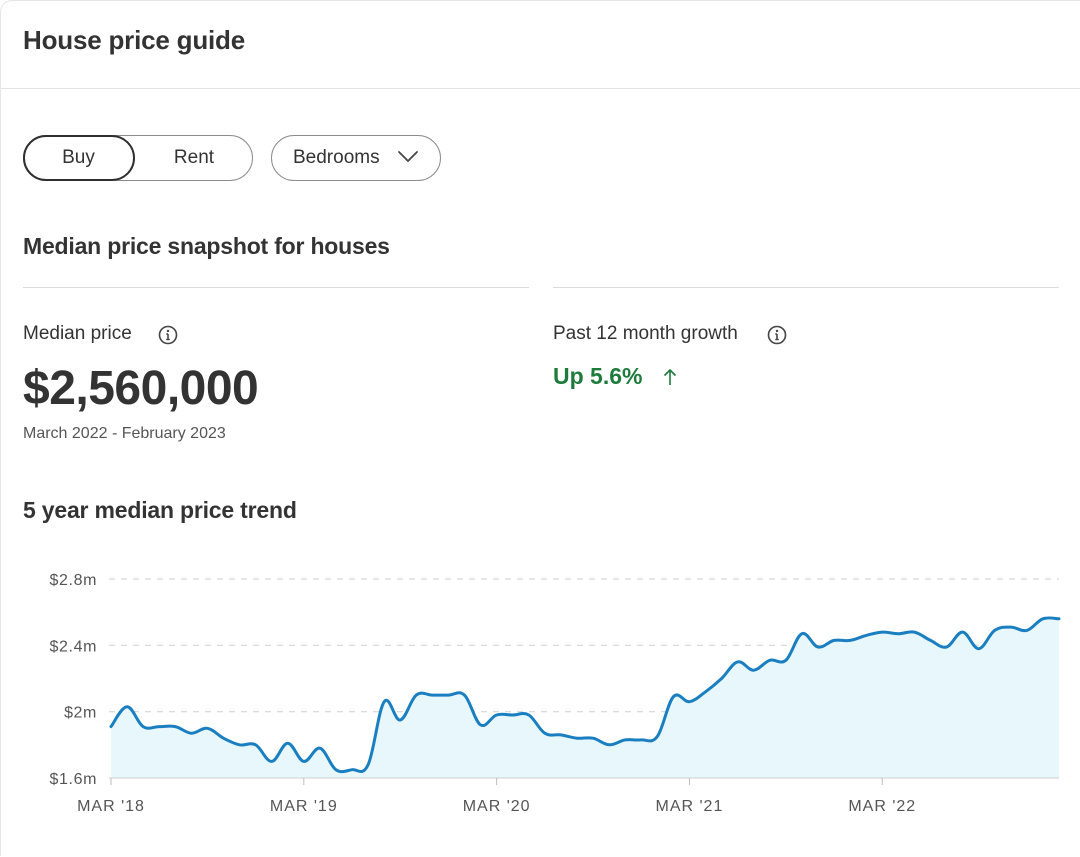 This screenshot has height=857, width=1080. I want to click on y-tick-label: $2.8m, so click(73, 580).